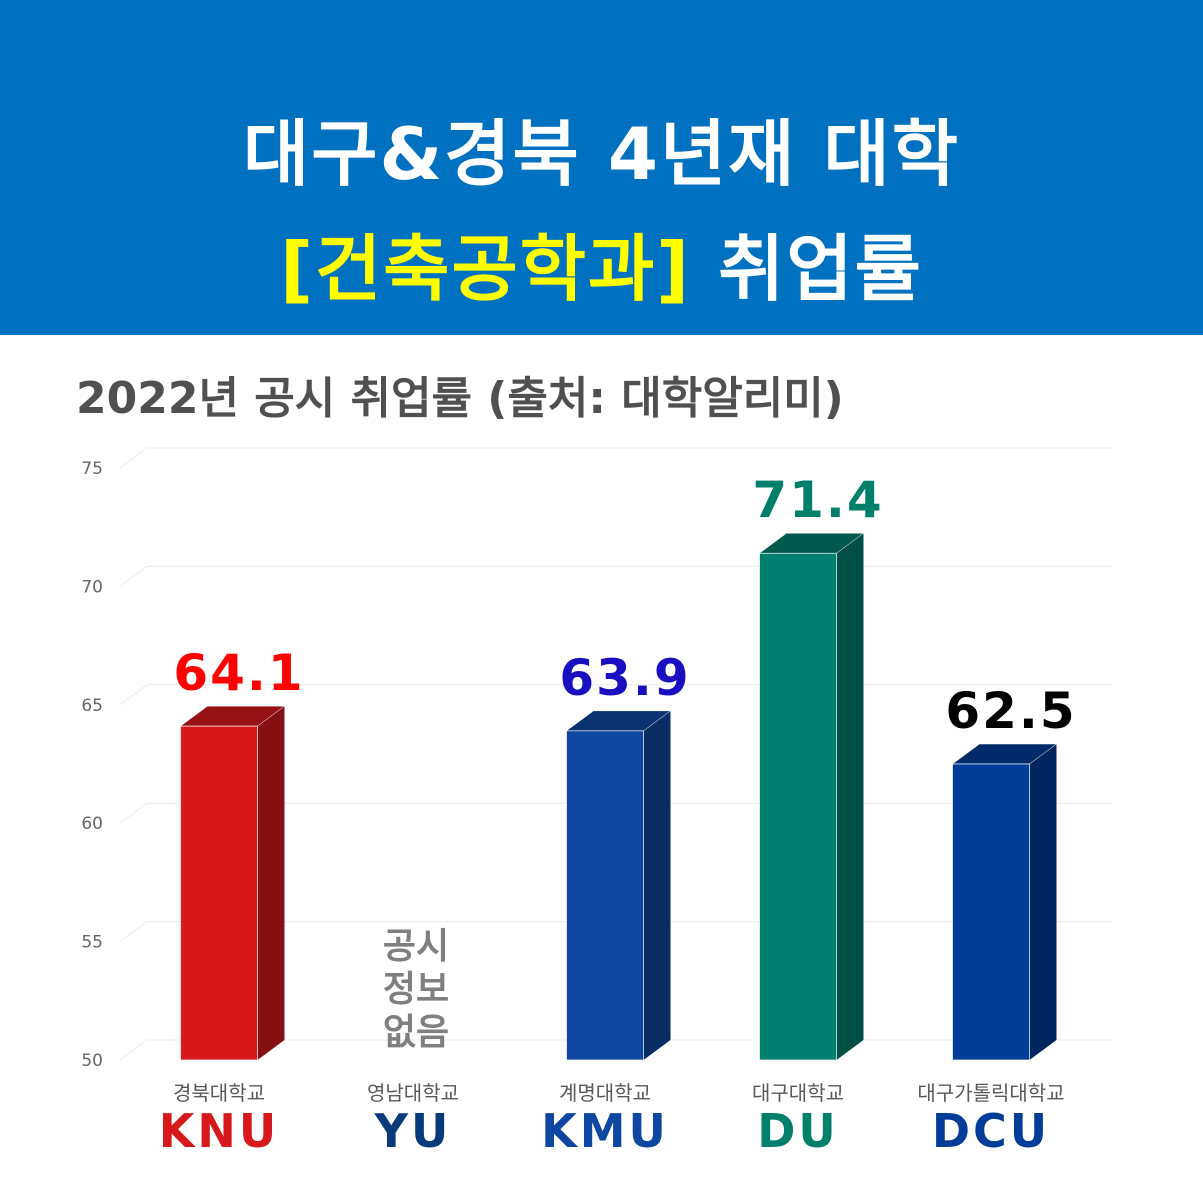  Describe the element at coordinates (92, 706) in the screenshot. I see `y-tick-label: 65` at that location.